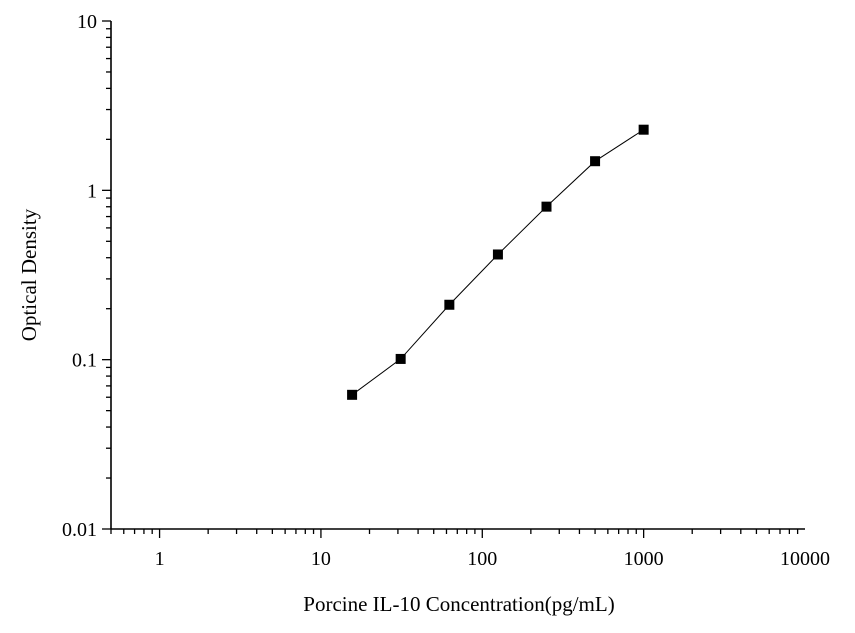 This screenshot has height=633, width=855. What do you see at coordinates (92, 191) in the screenshot?
I see `y-tick-label: 1` at bounding box center [92, 191].